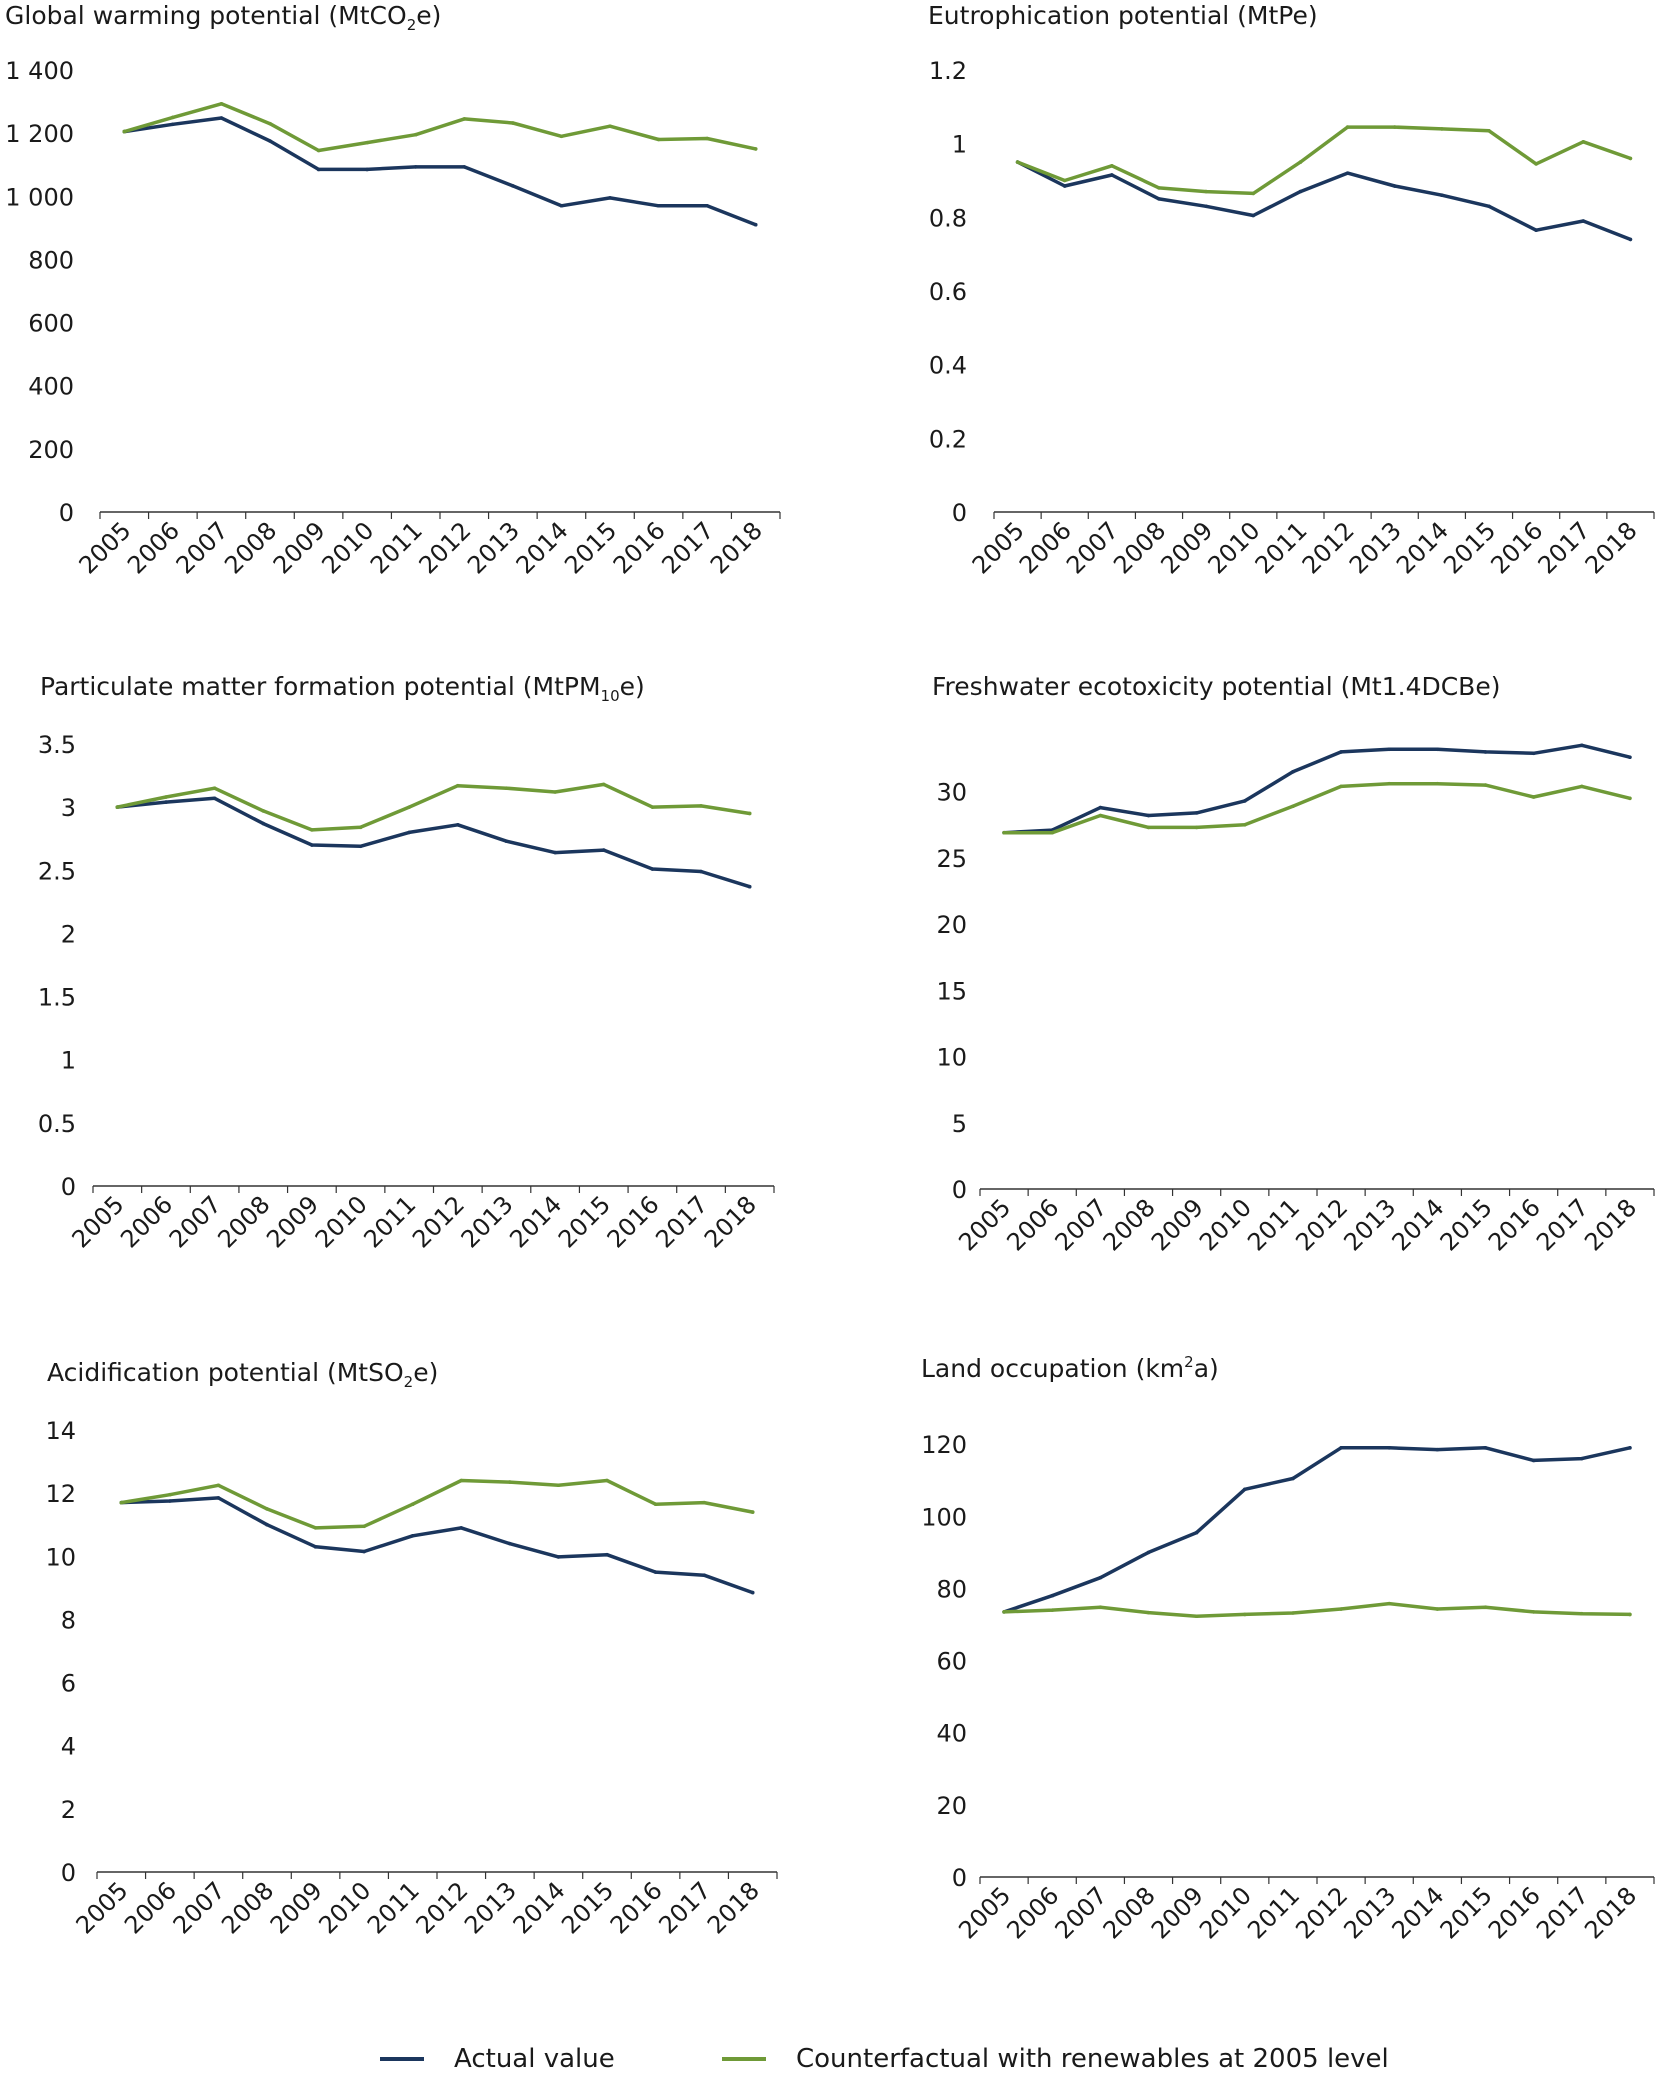  What do you see at coordinates (610, 696) in the screenshot?
I see `chart-title-subscript: 10` at bounding box center [610, 696].